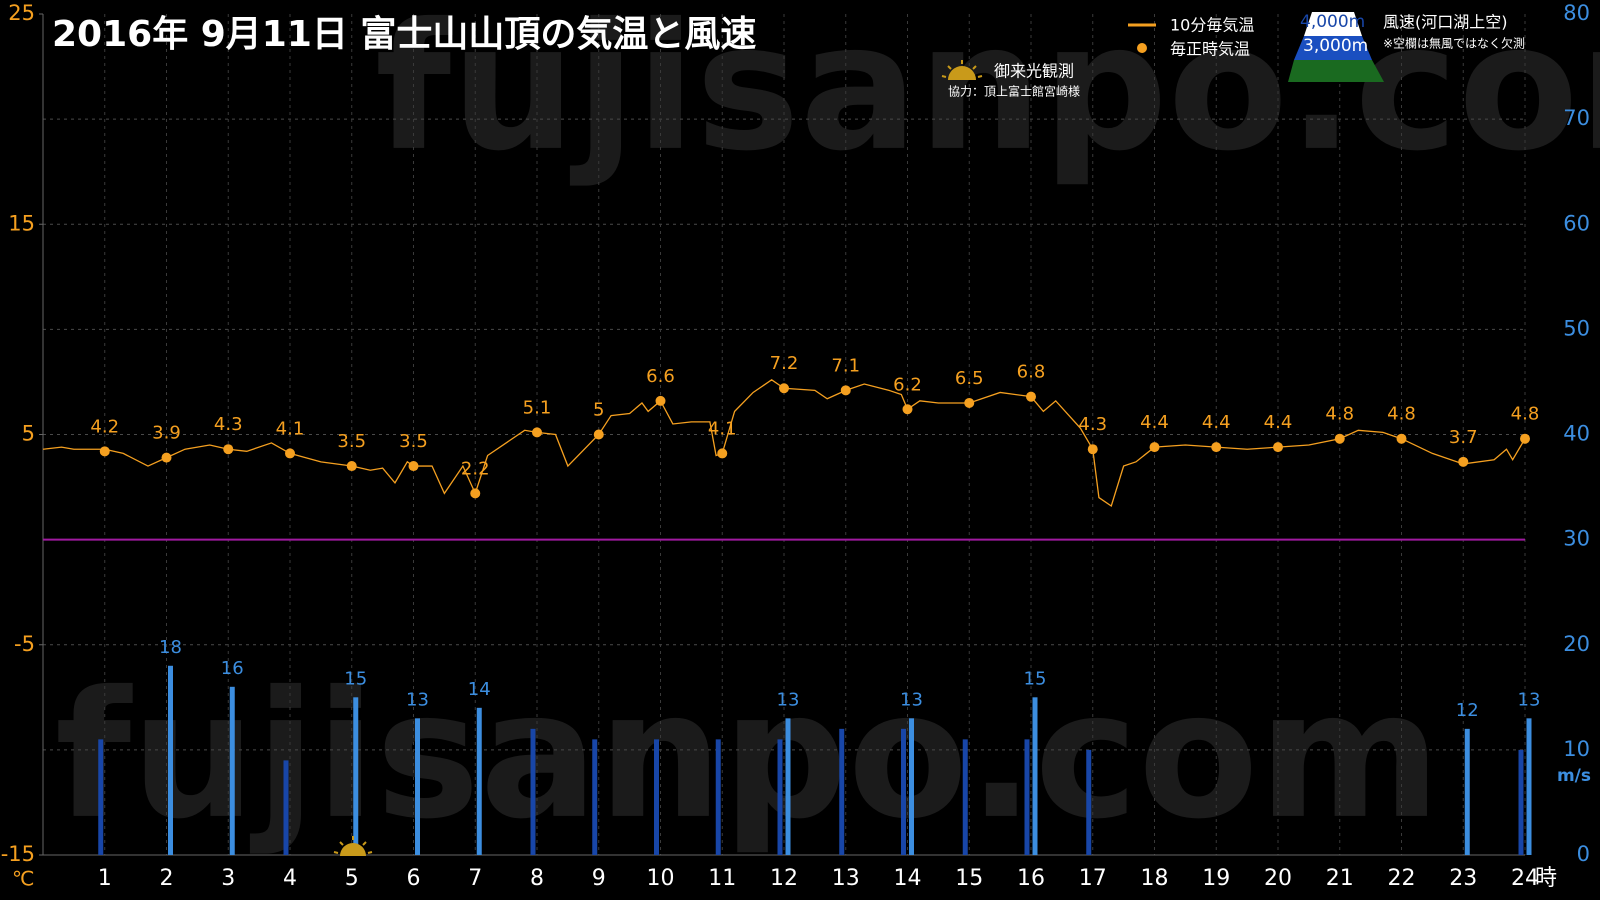 This screenshot has width=1600, height=900. Describe the element at coordinates (537, 878) in the screenshot. I see `x-tick-label: 8` at that location.